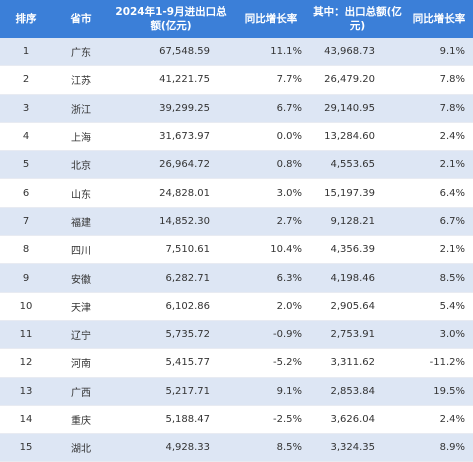 This screenshot has width=473, height=462. What do you see at coordinates (357, 108) in the screenshot?
I see `cell-export: 29,140.95` at bounding box center [357, 108].